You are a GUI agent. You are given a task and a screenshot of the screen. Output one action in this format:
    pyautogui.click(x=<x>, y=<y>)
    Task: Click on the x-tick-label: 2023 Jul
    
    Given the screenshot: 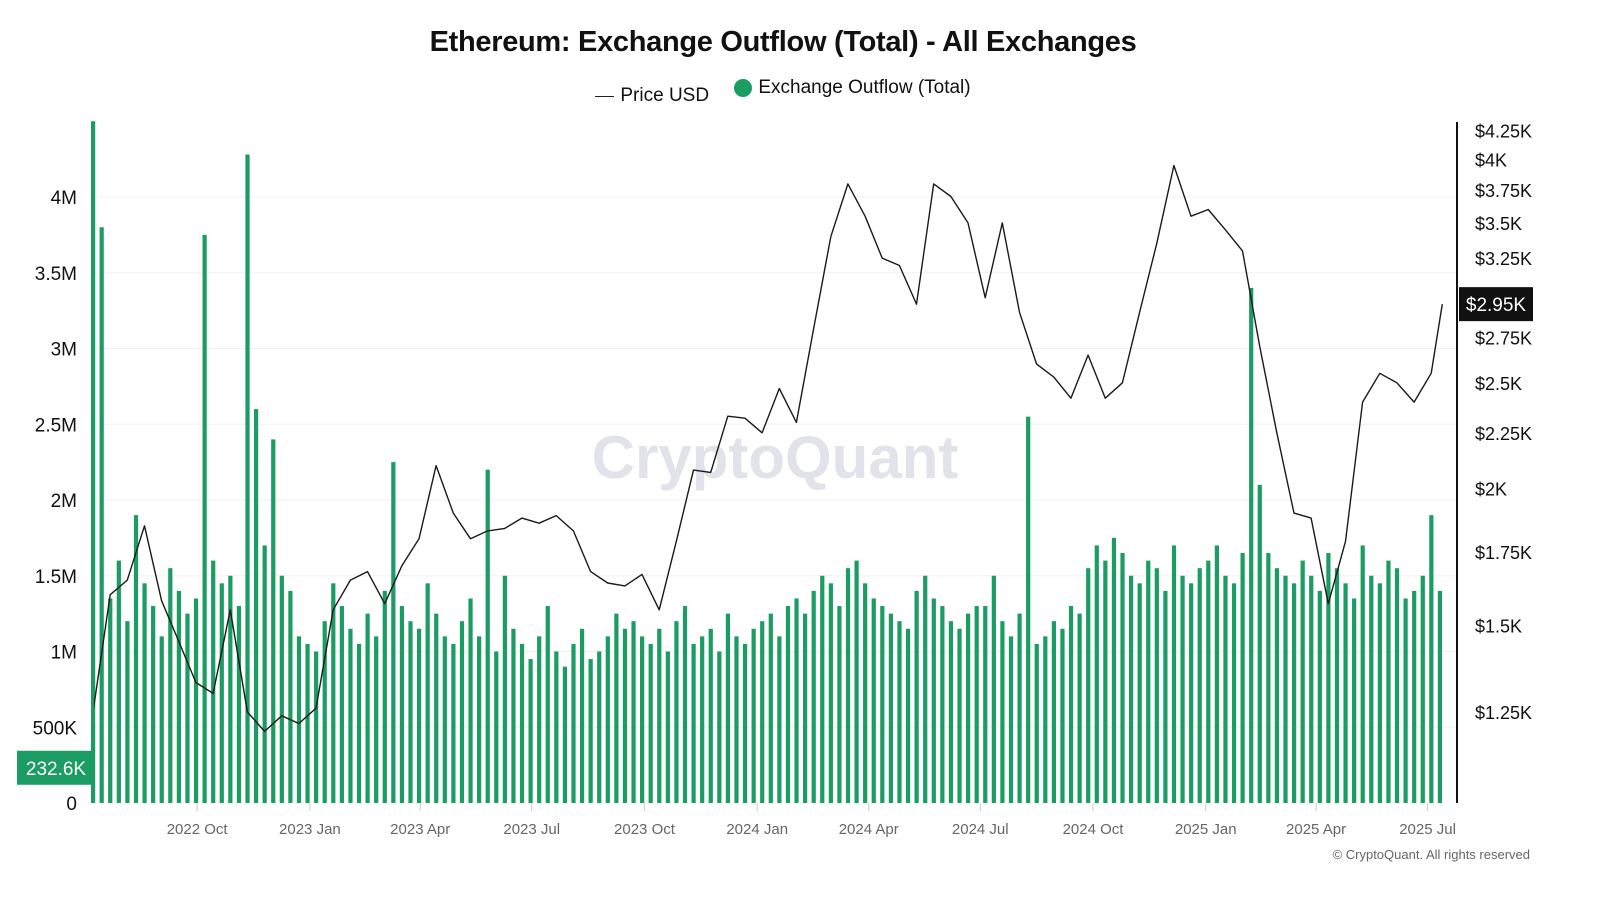 What is the action you would take?
    pyautogui.click(x=531, y=829)
    